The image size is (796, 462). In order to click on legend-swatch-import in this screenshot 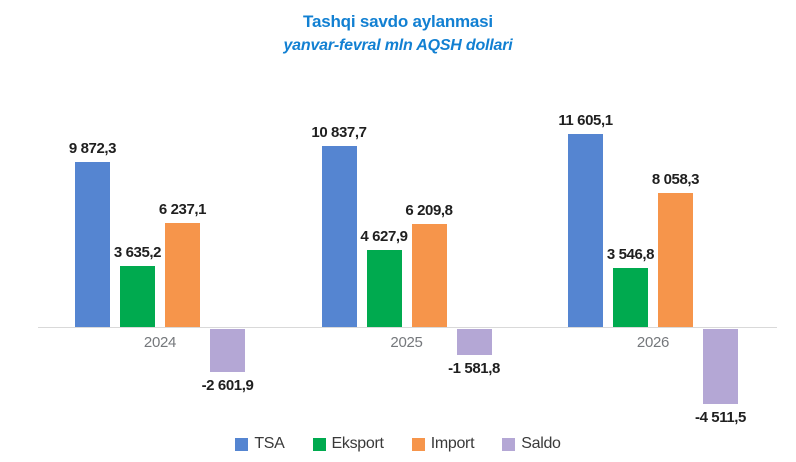, I will do `click(418, 444)`.